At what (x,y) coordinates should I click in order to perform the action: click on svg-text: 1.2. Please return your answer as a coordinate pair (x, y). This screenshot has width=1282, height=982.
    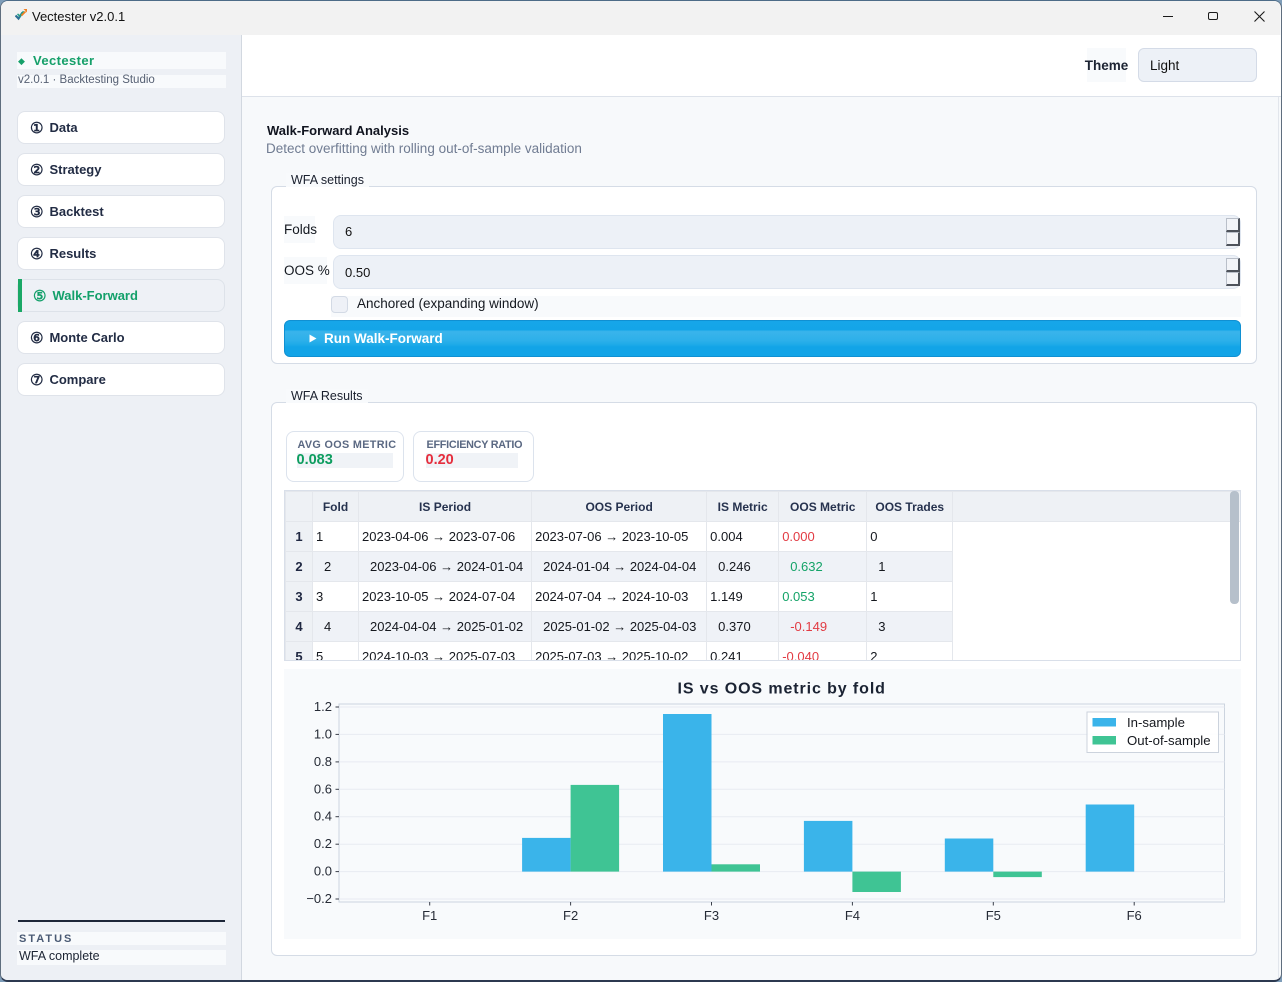
    Looking at the image, I should click on (323, 706).